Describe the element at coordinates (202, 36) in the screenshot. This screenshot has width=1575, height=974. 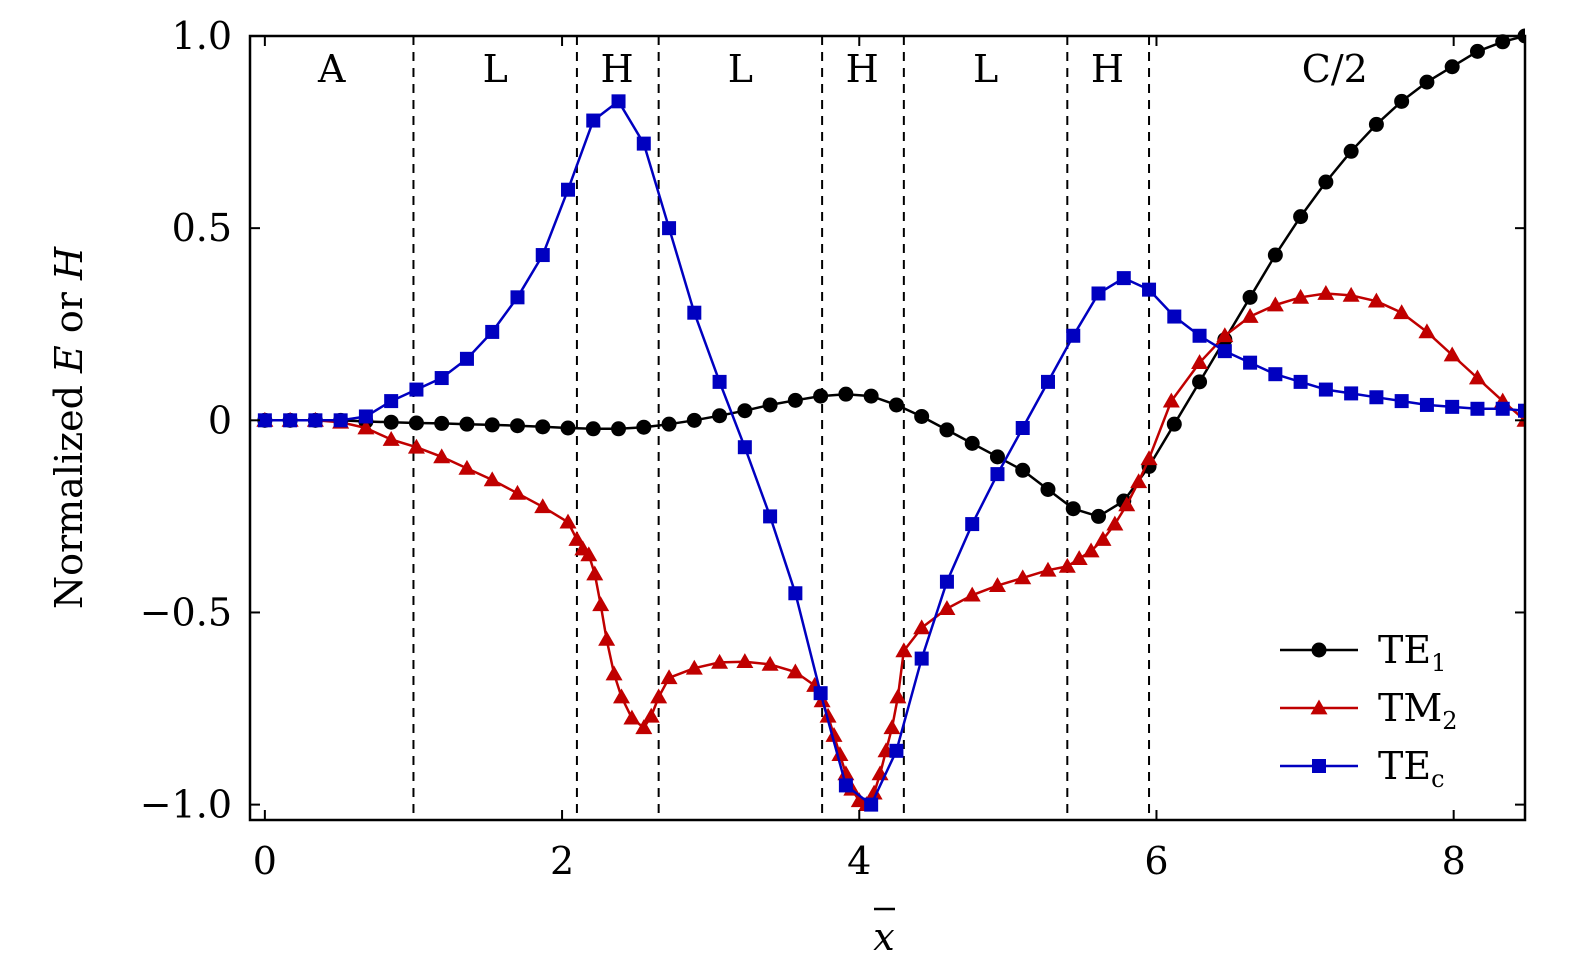
I see `y-tick-label: 1.0` at that location.